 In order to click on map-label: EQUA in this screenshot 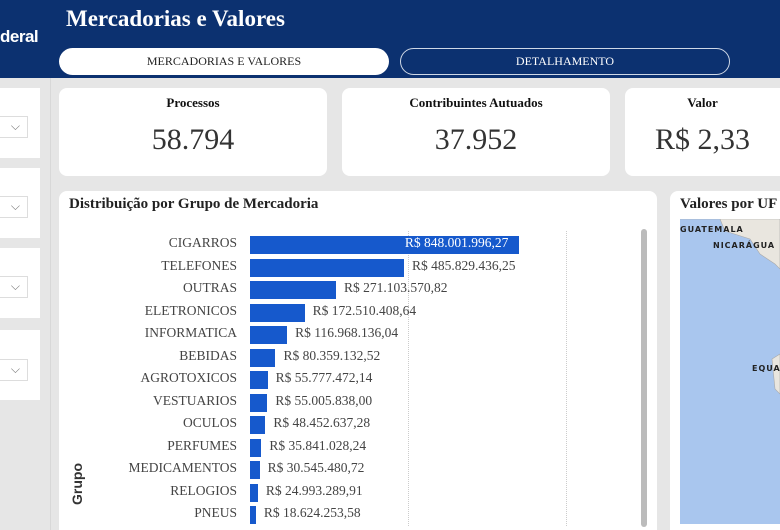, I will do `click(766, 368)`.